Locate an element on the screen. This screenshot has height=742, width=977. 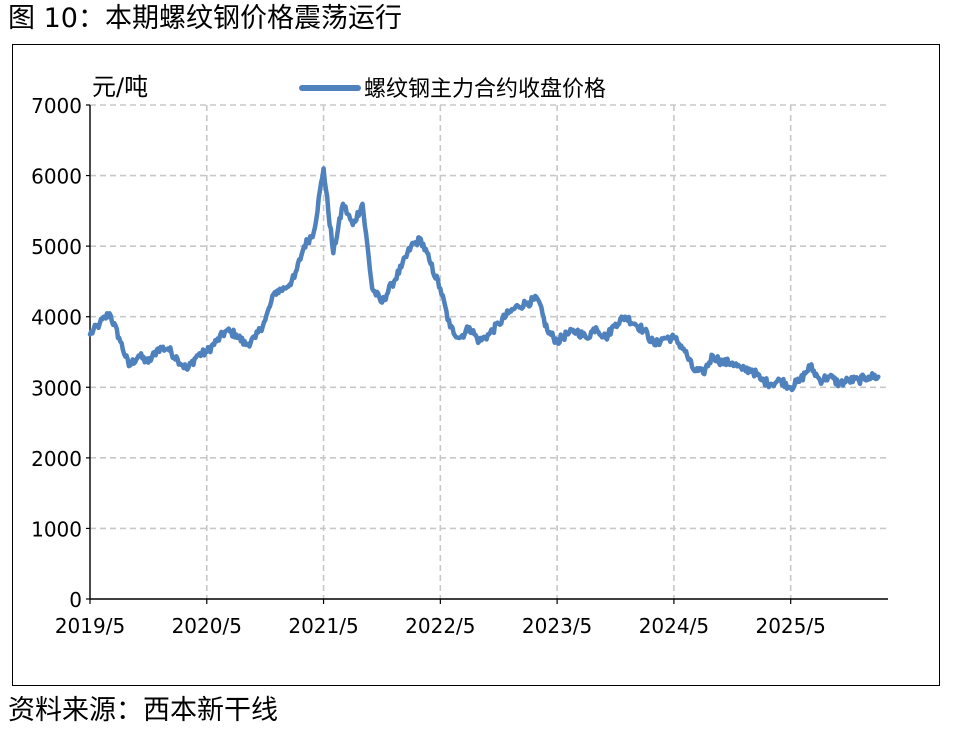
x-tick-label: 2020/5 is located at coordinates (207, 626).